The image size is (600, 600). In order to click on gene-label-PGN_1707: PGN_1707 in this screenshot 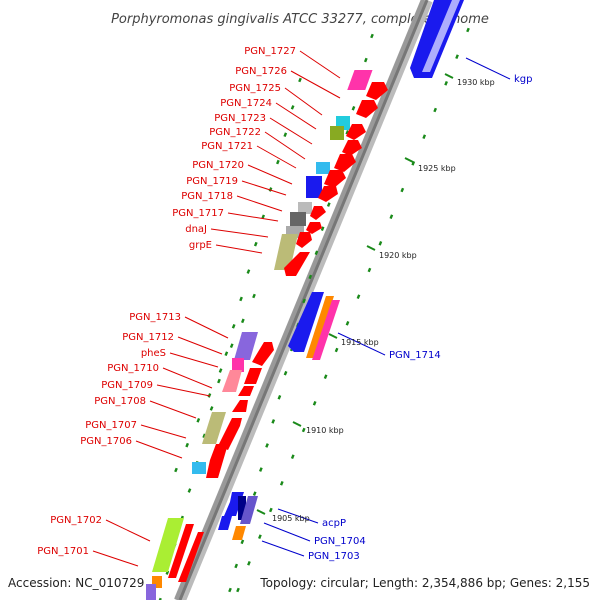, I will do `click(111, 425)`.